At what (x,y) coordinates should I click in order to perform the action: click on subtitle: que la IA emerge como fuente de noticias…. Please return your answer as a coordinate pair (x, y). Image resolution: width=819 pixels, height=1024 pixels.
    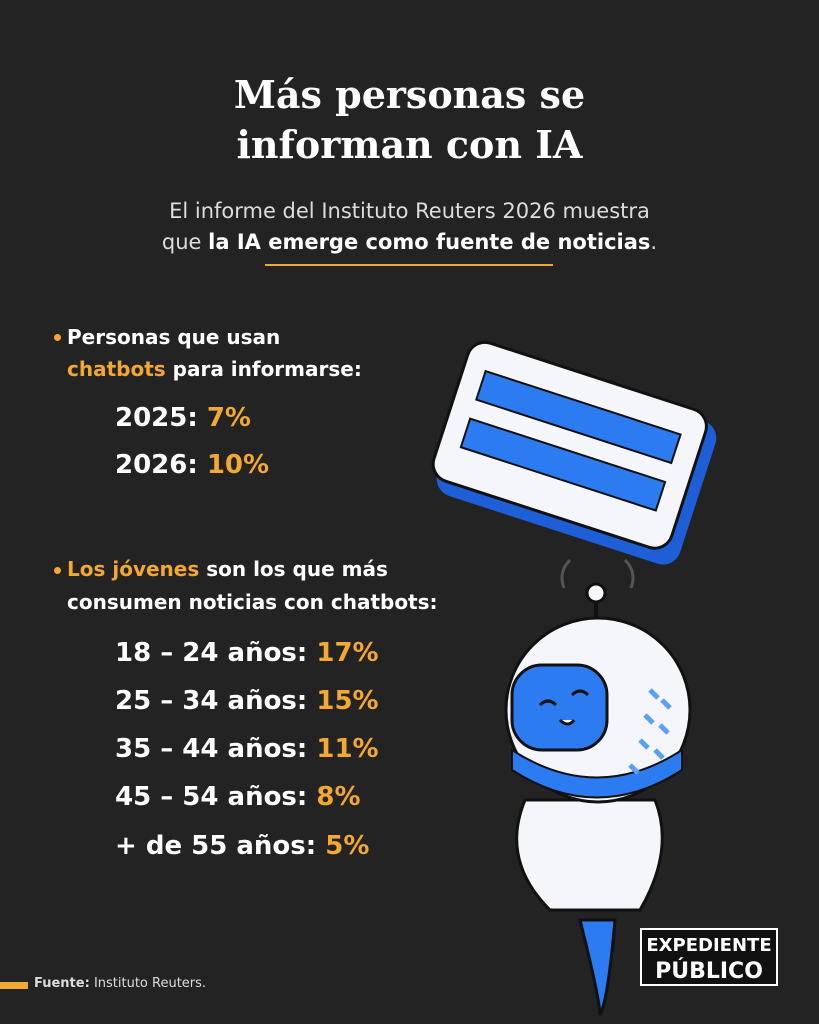
    Looking at the image, I should click on (409, 242).